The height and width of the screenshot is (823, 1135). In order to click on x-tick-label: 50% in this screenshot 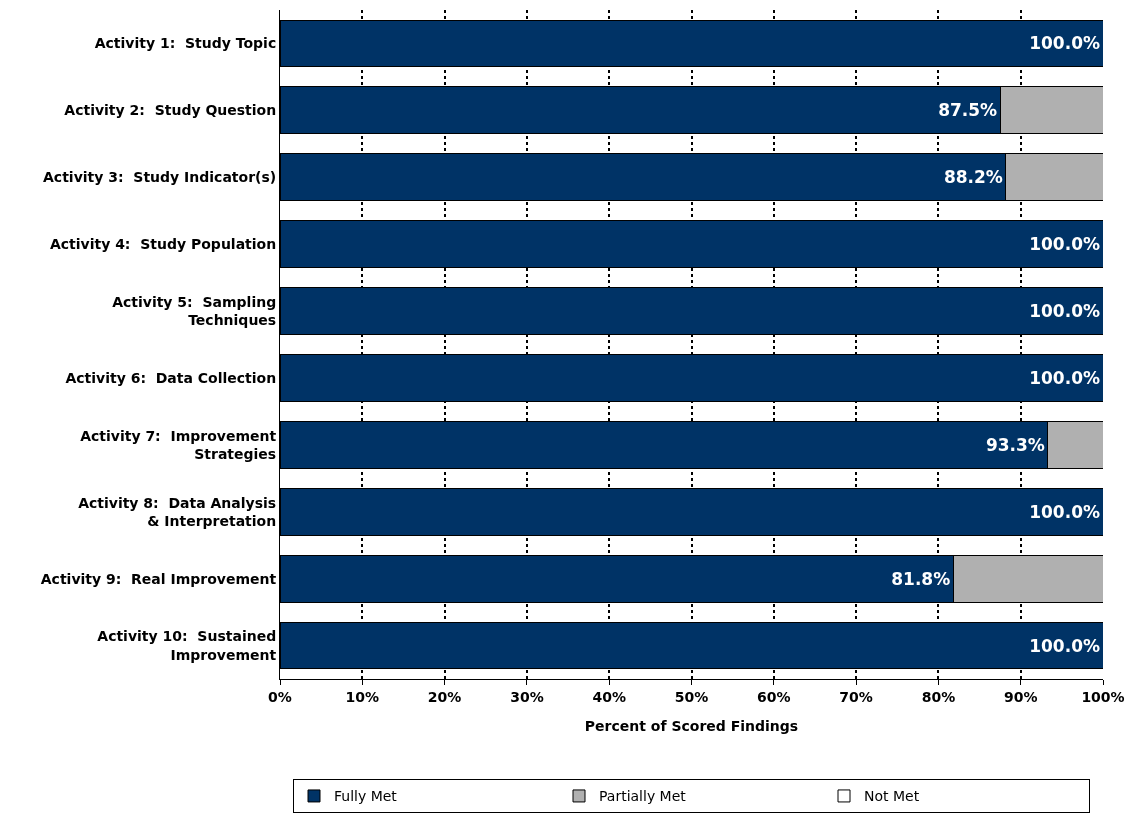, I will do `click(691, 696)`.